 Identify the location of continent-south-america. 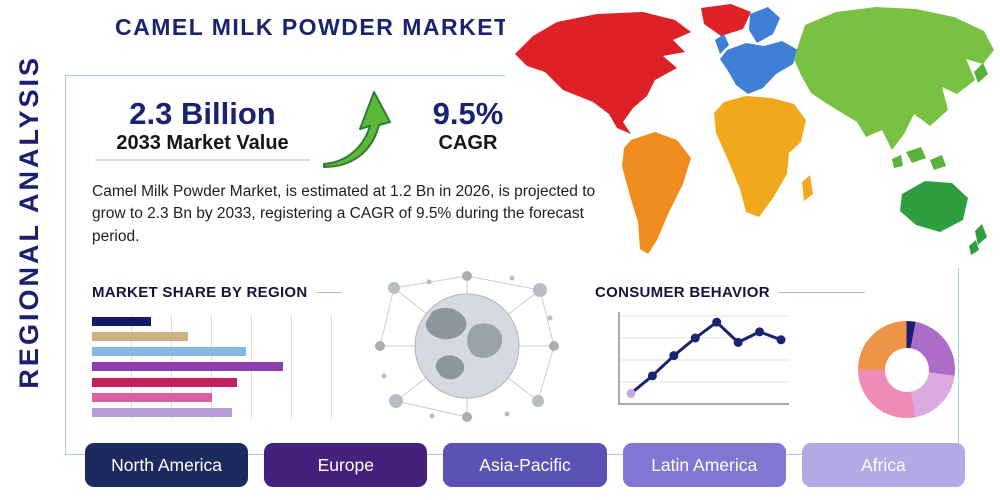
(656, 193).